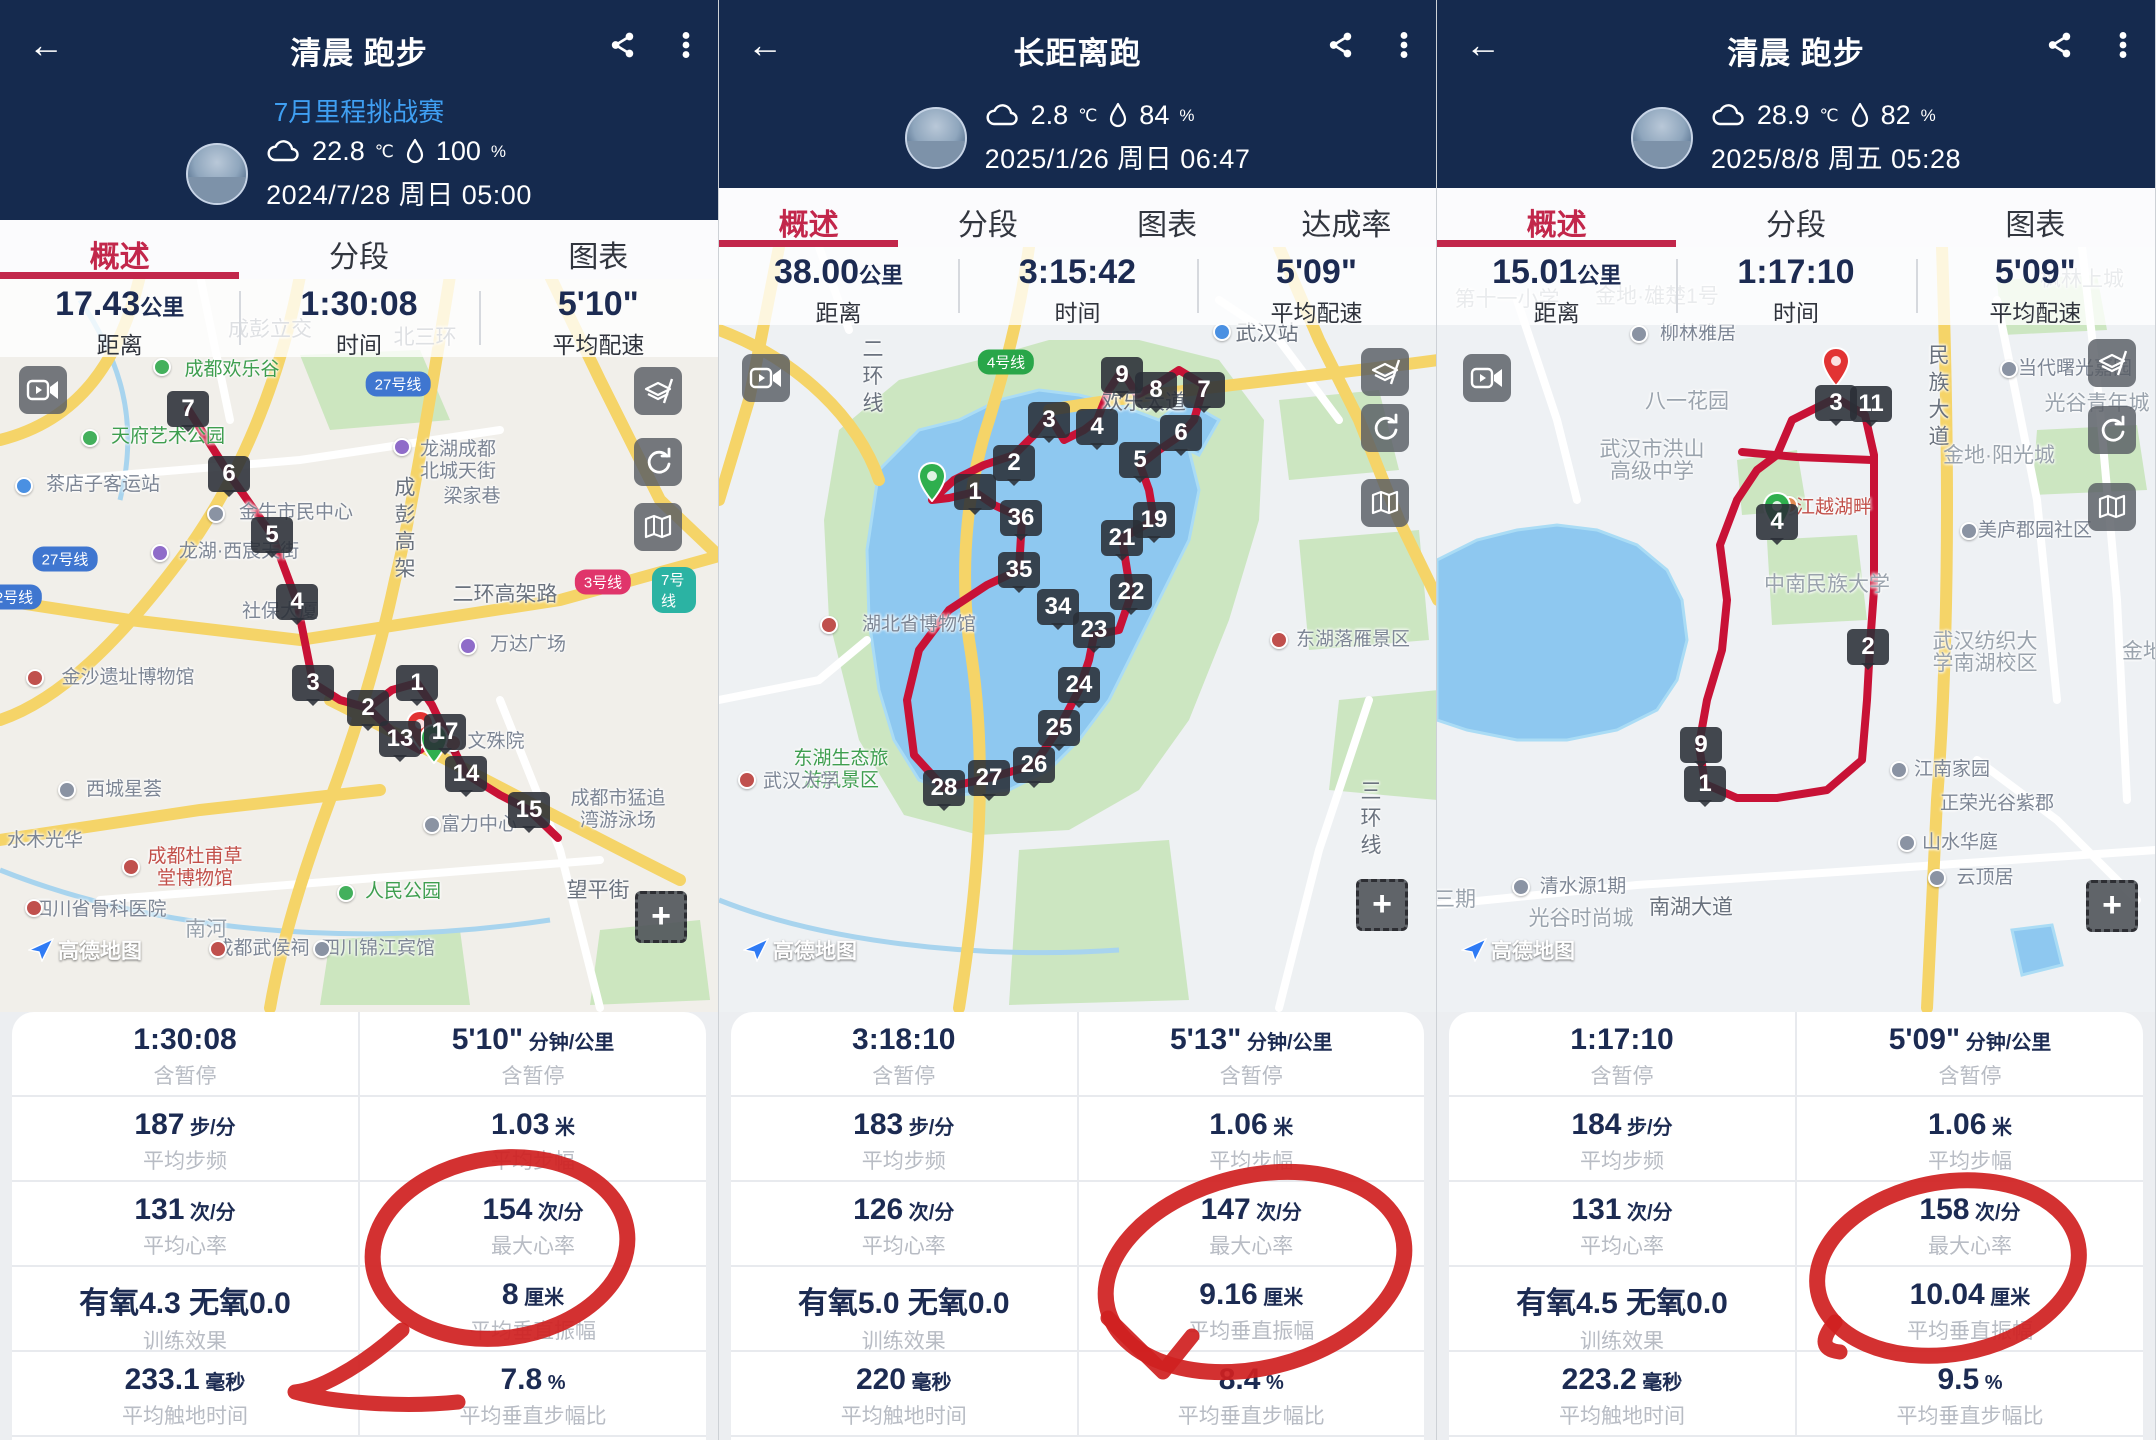 The height and width of the screenshot is (1440, 2156). Describe the element at coordinates (185, 1303) in the screenshot. I see `metric-value: 有氧4.3 无氧0.0` at that location.